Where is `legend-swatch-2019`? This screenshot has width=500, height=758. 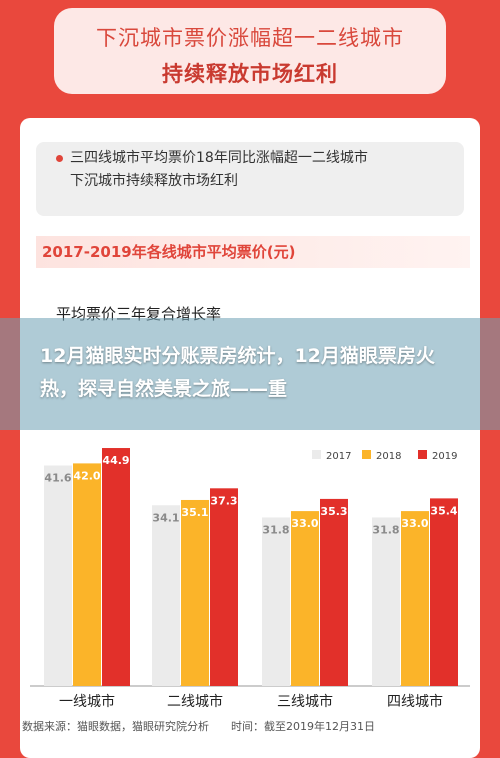
legend-swatch-2019 is located at coordinates (422, 454).